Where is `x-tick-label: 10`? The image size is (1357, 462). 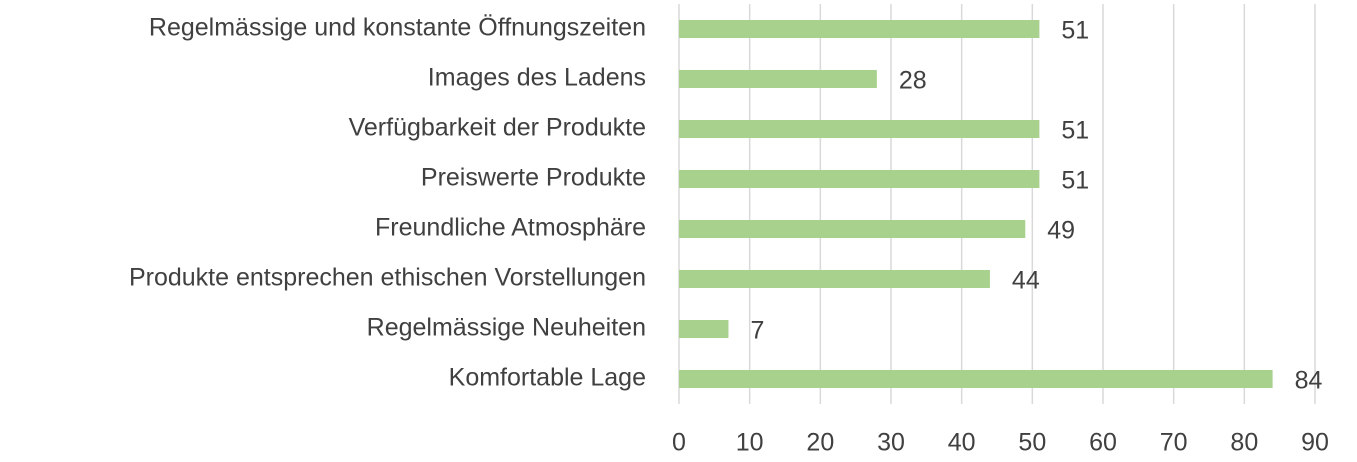 x-tick-label: 10 is located at coordinates (750, 443).